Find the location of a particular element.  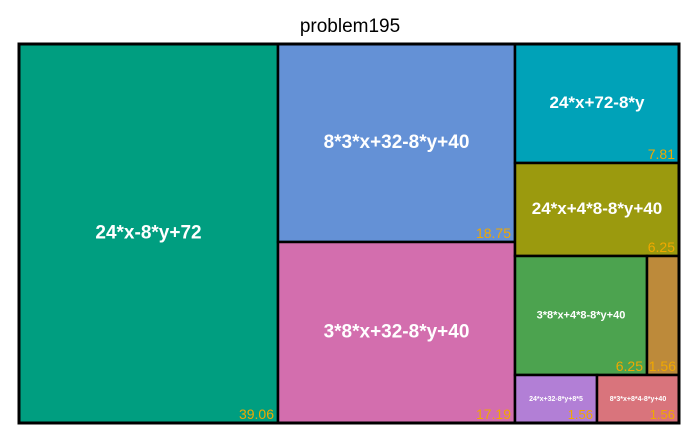

tile-value-label: 17.19 is located at coordinates (493, 414).